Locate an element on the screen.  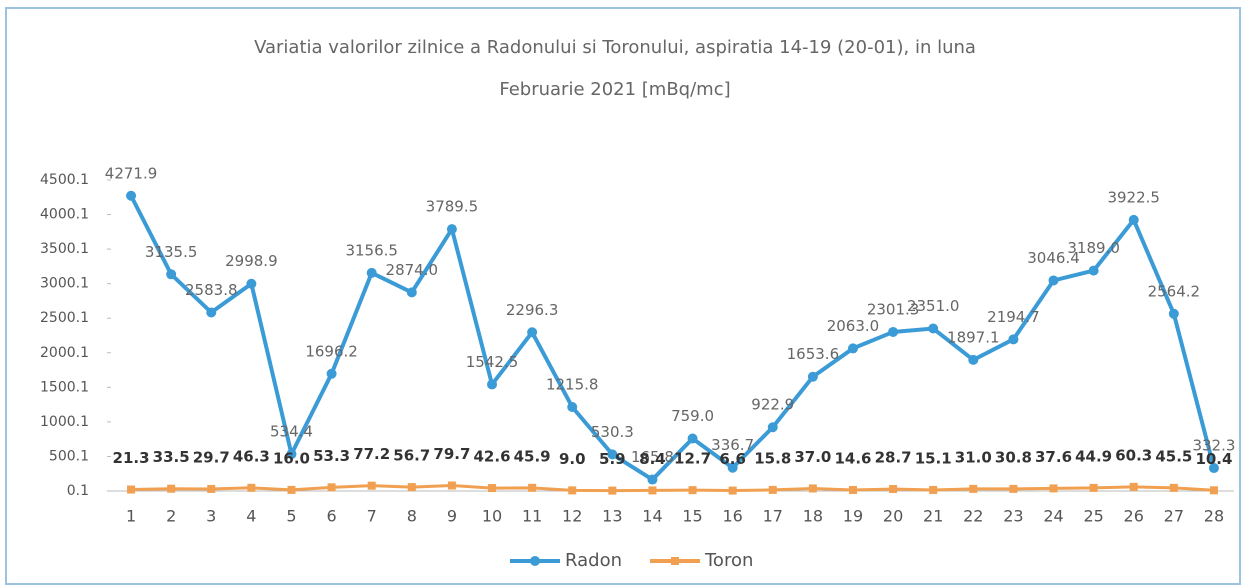
x-tick-label: 20 is located at coordinates (893, 516).